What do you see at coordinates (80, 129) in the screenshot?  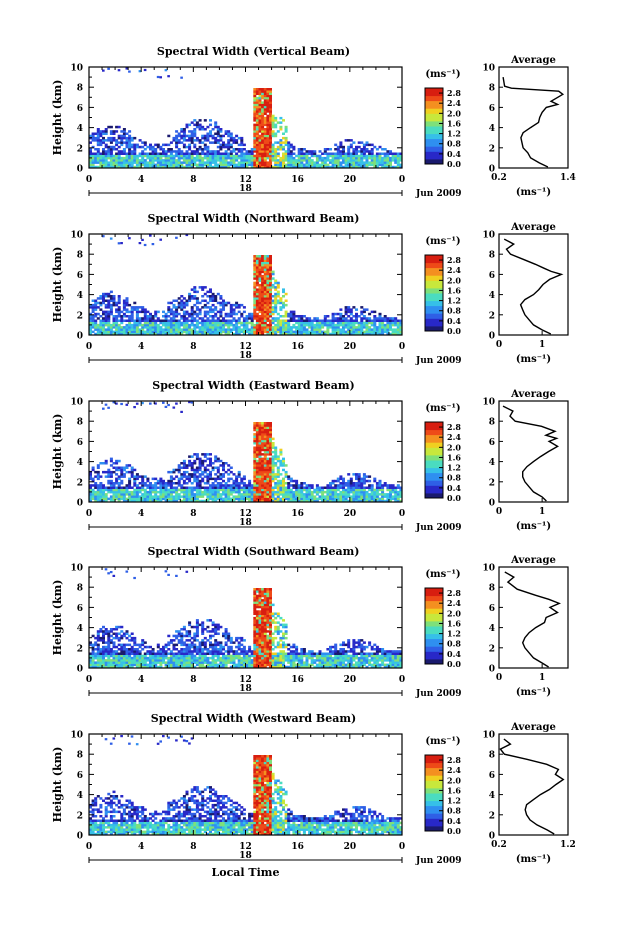 I see `y-tick-label: 4` at bounding box center [80, 129].